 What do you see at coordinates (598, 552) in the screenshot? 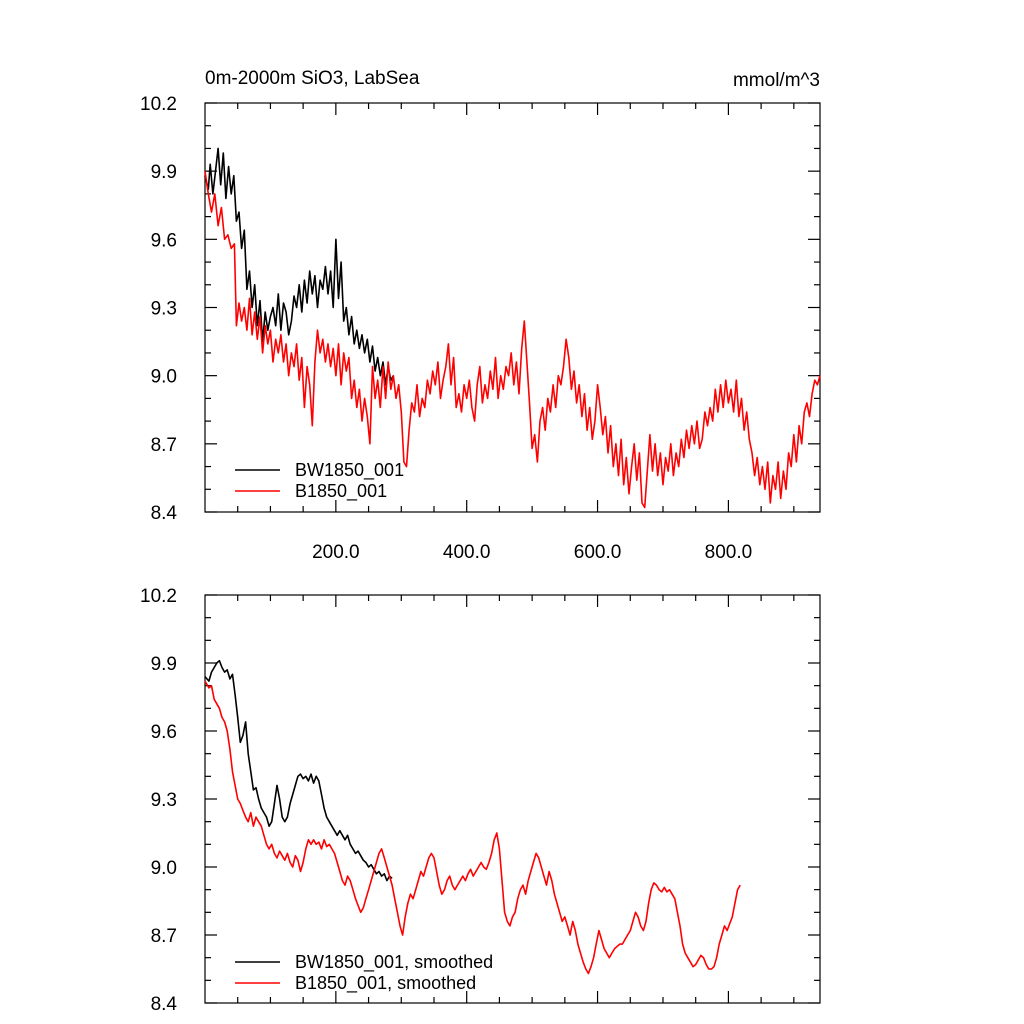
I see `x-tick-label: 600.0` at bounding box center [598, 552].